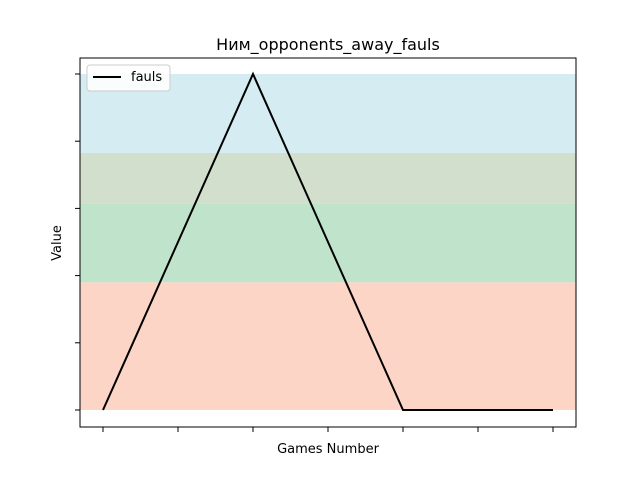 The height and width of the screenshot is (480, 640). Describe the element at coordinates (328, 429) in the screenshot. I see `x-axis-ticks` at that location.